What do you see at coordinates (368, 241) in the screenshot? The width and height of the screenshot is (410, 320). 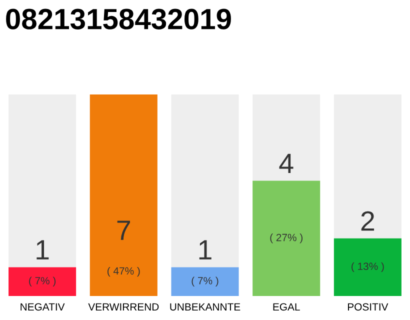 I see `data-label: 2 ( 13% )` at bounding box center [368, 241].